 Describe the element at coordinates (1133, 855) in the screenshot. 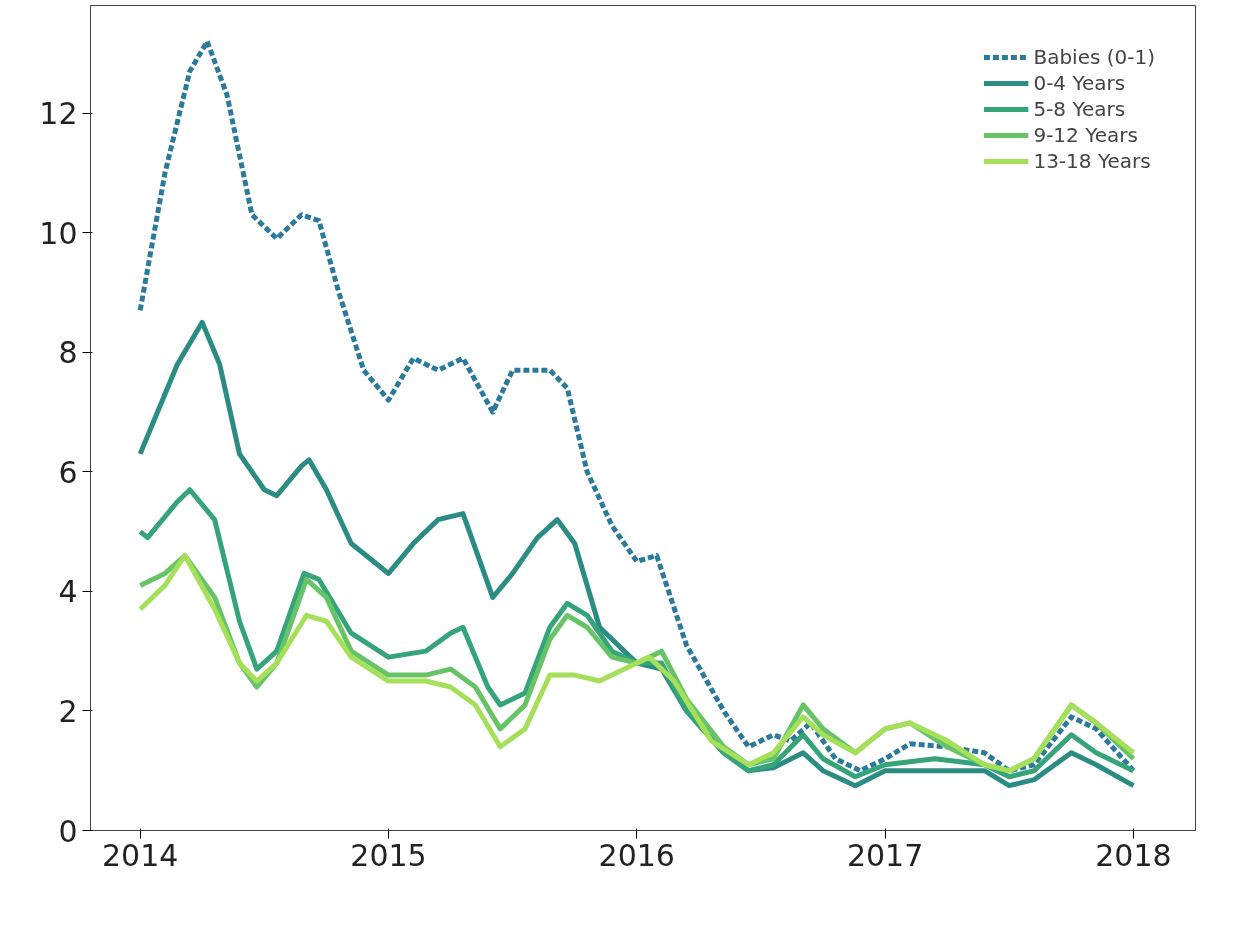

I see `x-tick-label: 2018` at that location.